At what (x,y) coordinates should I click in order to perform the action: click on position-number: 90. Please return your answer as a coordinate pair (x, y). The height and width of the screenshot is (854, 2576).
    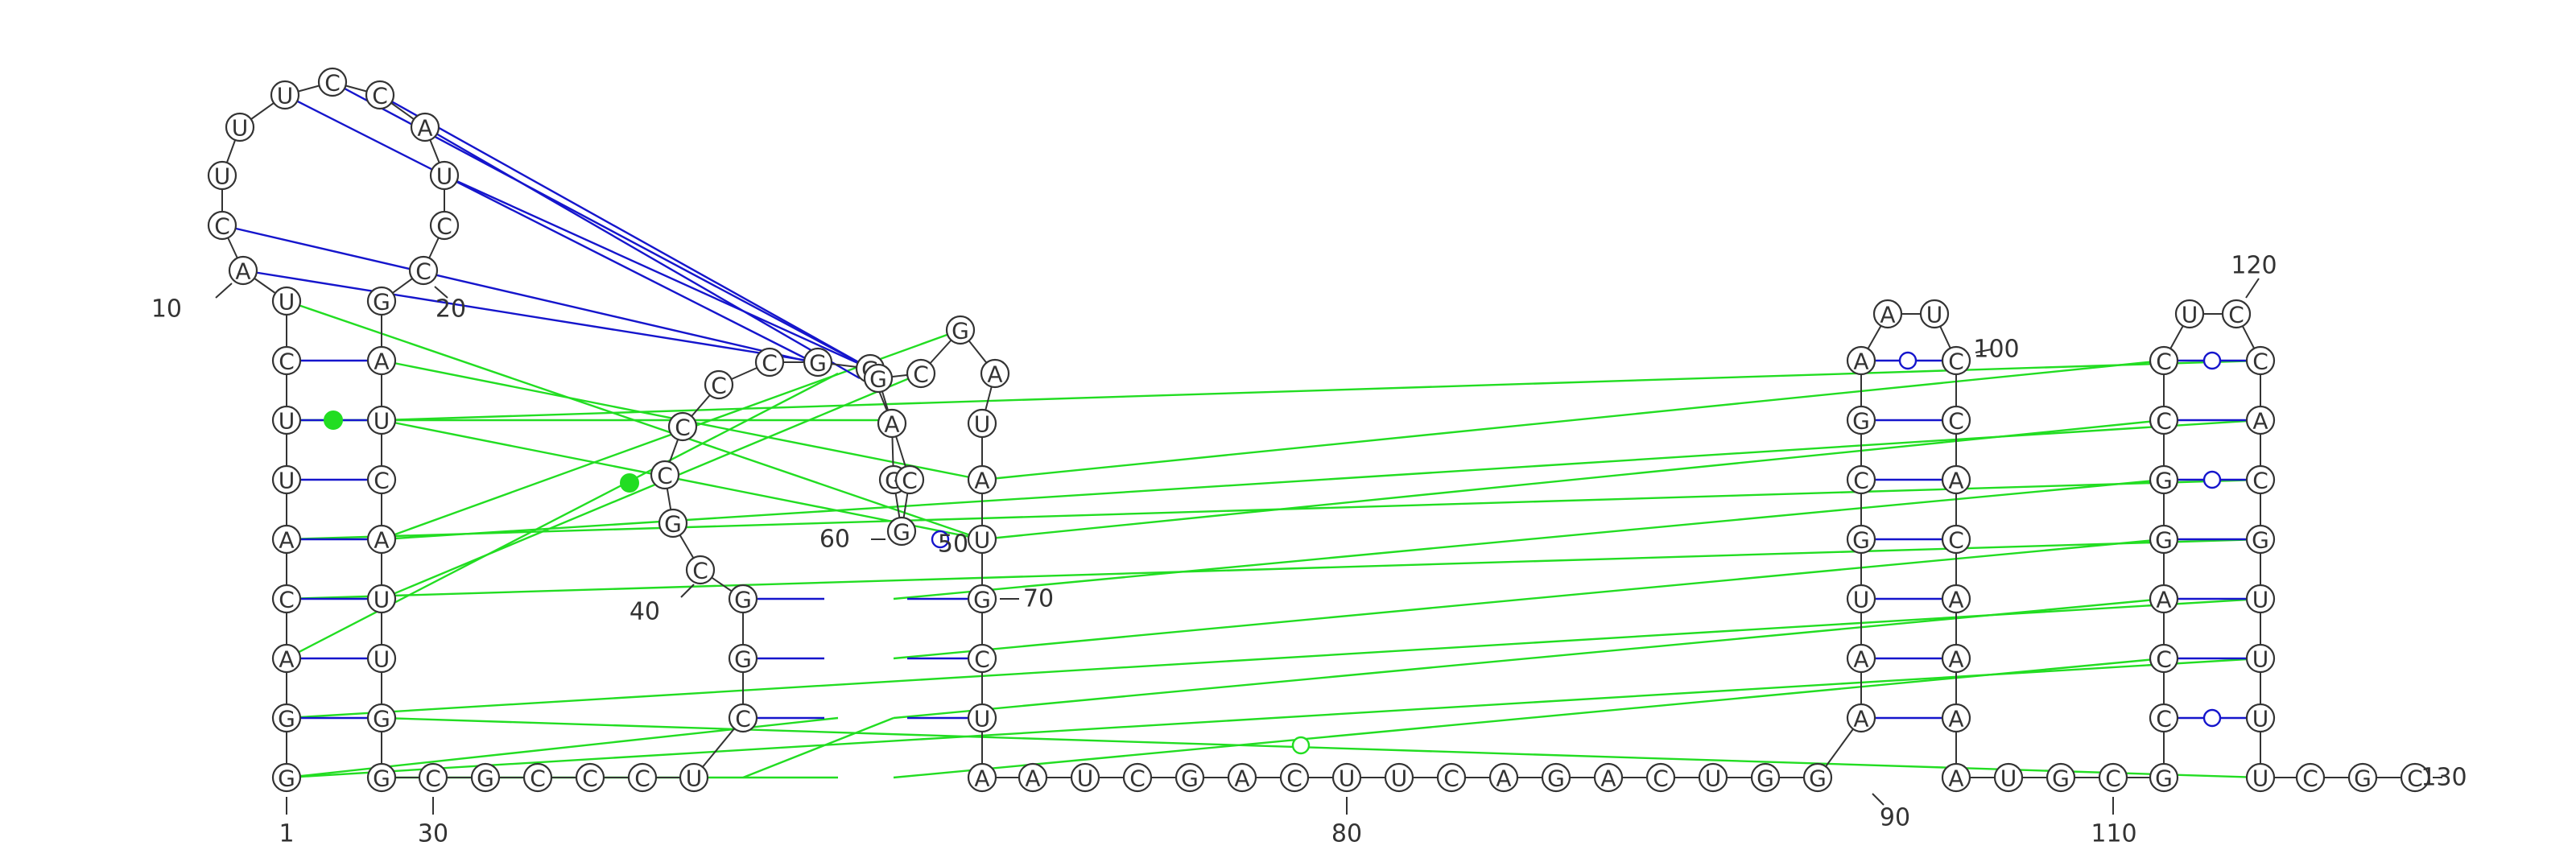
    Looking at the image, I should click on (1895, 818).